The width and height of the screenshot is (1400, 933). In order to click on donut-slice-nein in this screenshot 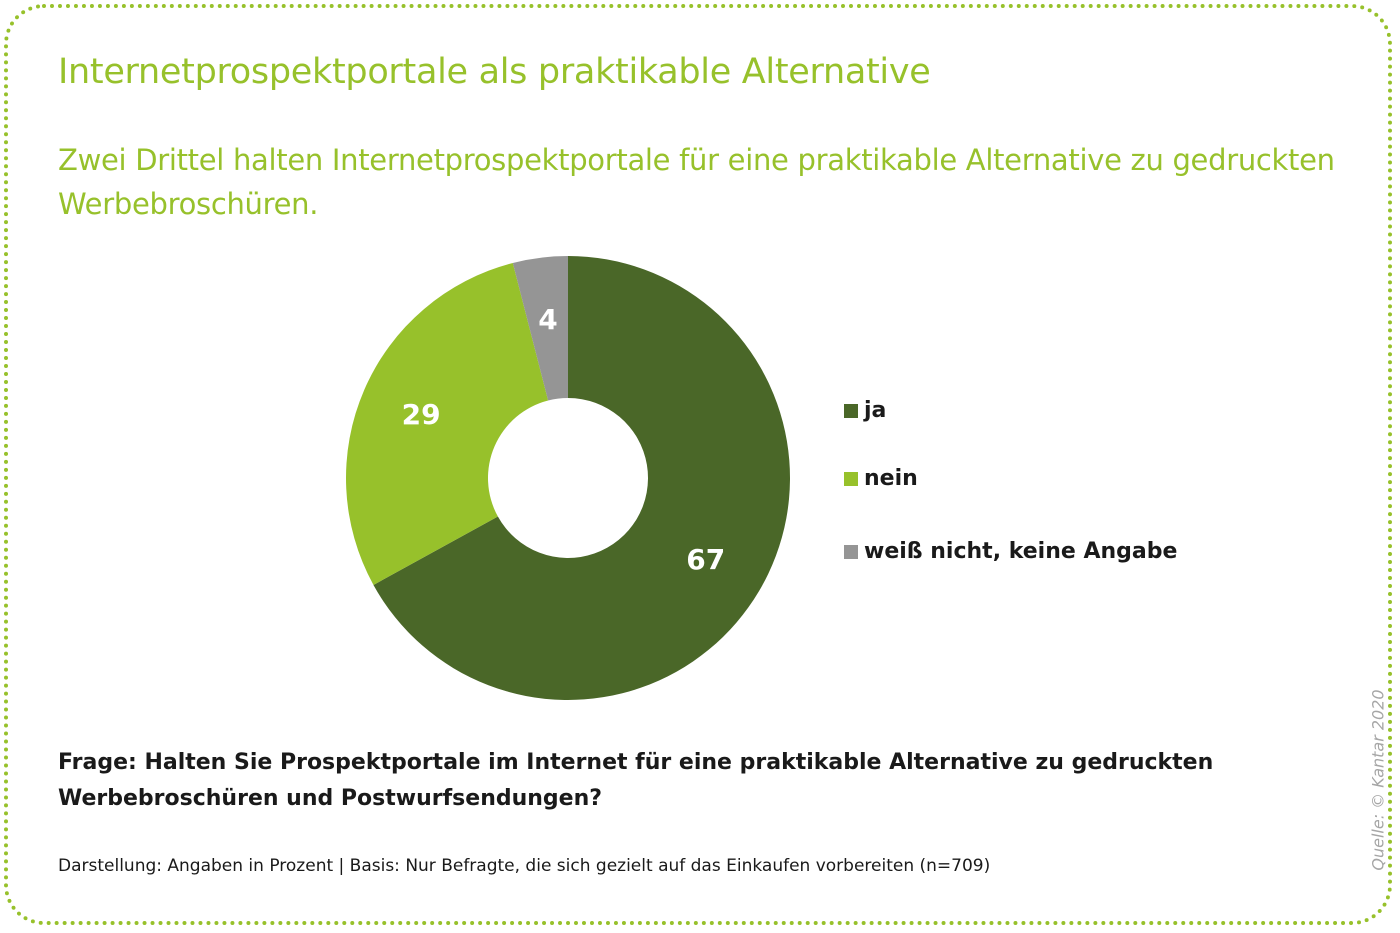, I will do `click(447, 423)`.